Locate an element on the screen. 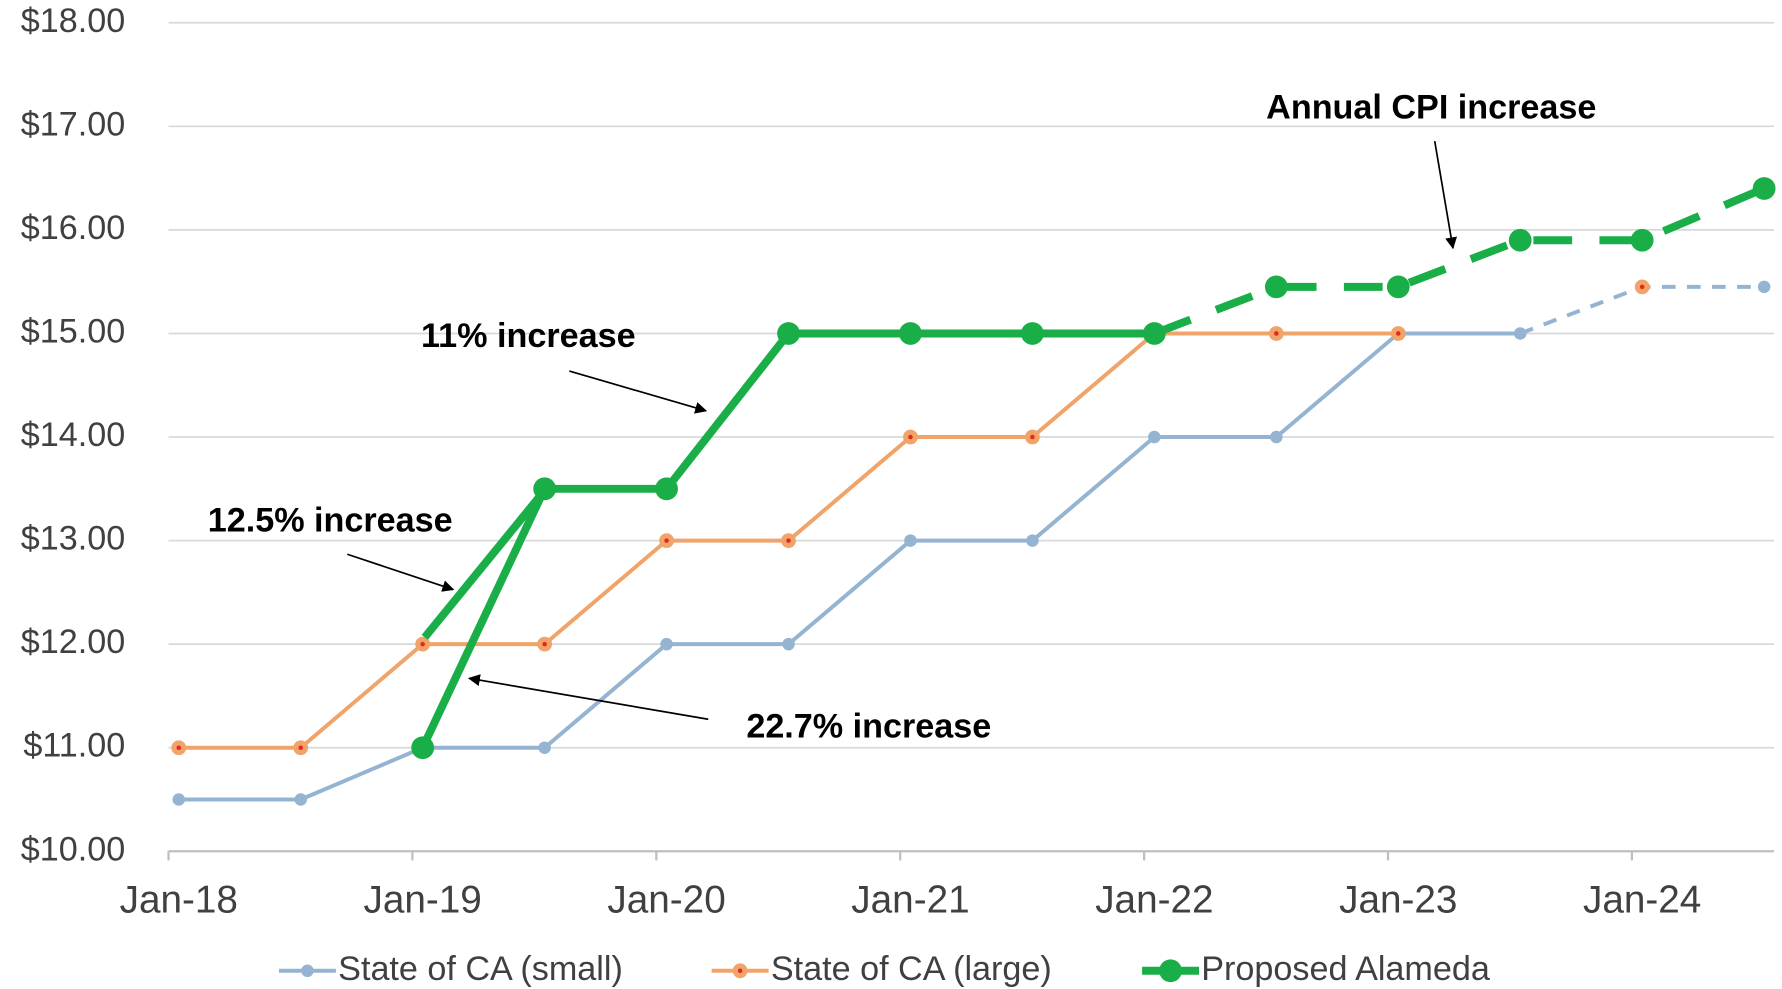 The width and height of the screenshot is (1782, 989). x-tick-label: Jan-18 is located at coordinates (179, 900).